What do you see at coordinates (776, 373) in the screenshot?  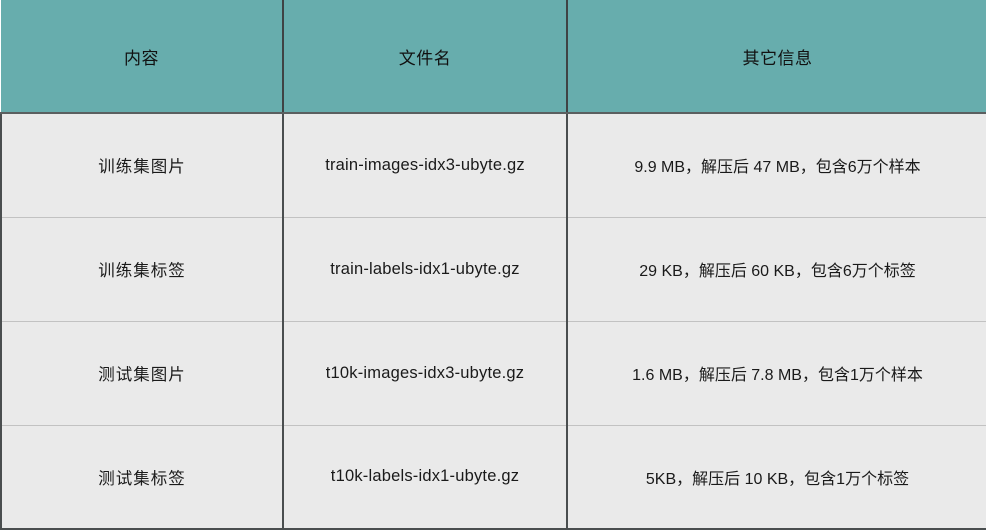 I see `cell-info: 1.6 MB，解压后 7.8 MB，包含1万个样本` at bounding box center [776, 373].